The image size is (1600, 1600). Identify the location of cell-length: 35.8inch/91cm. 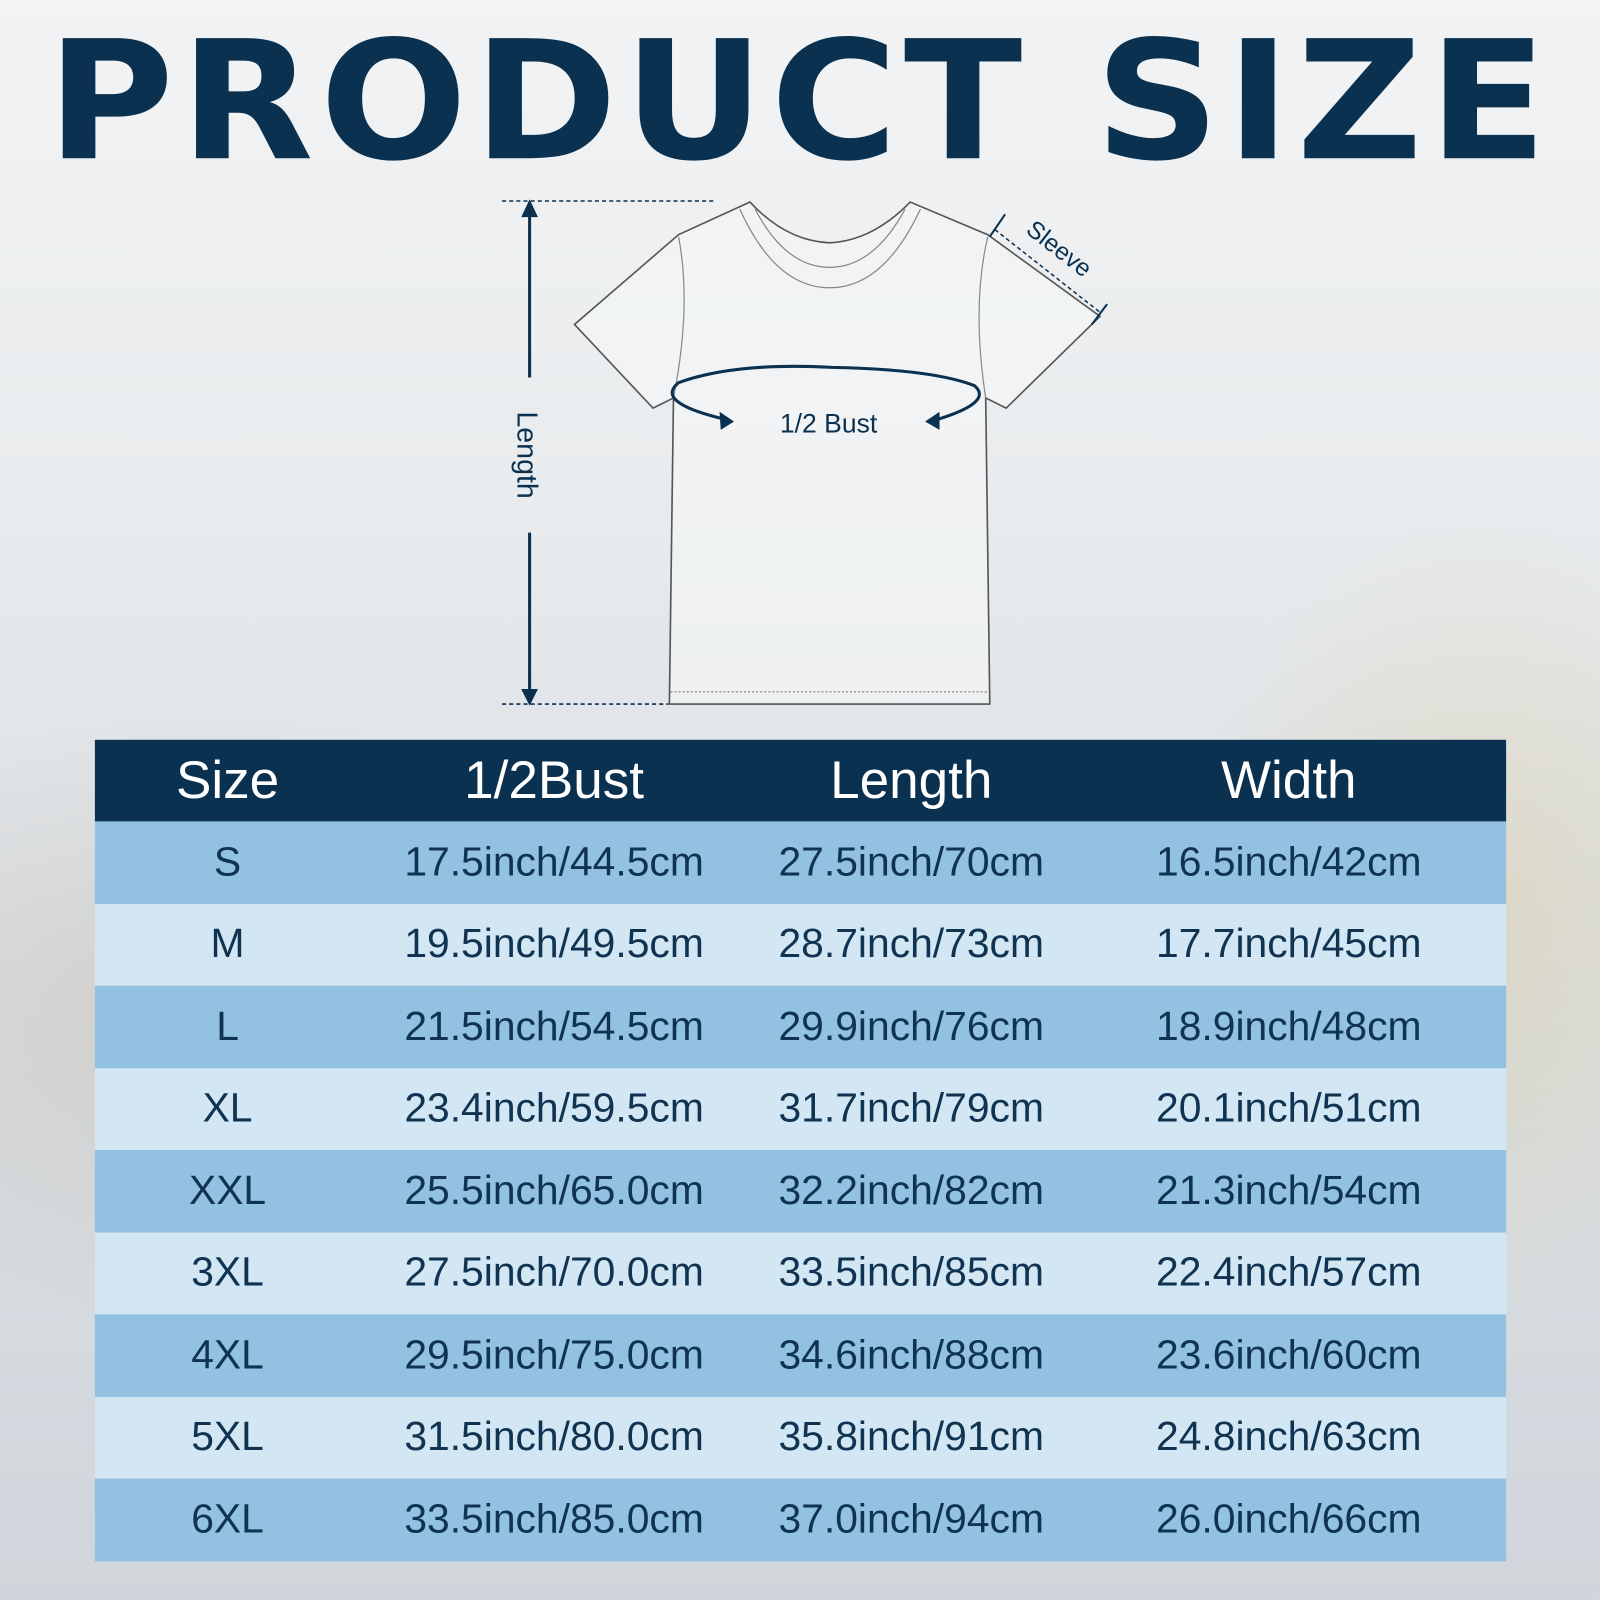
(911, 1437).